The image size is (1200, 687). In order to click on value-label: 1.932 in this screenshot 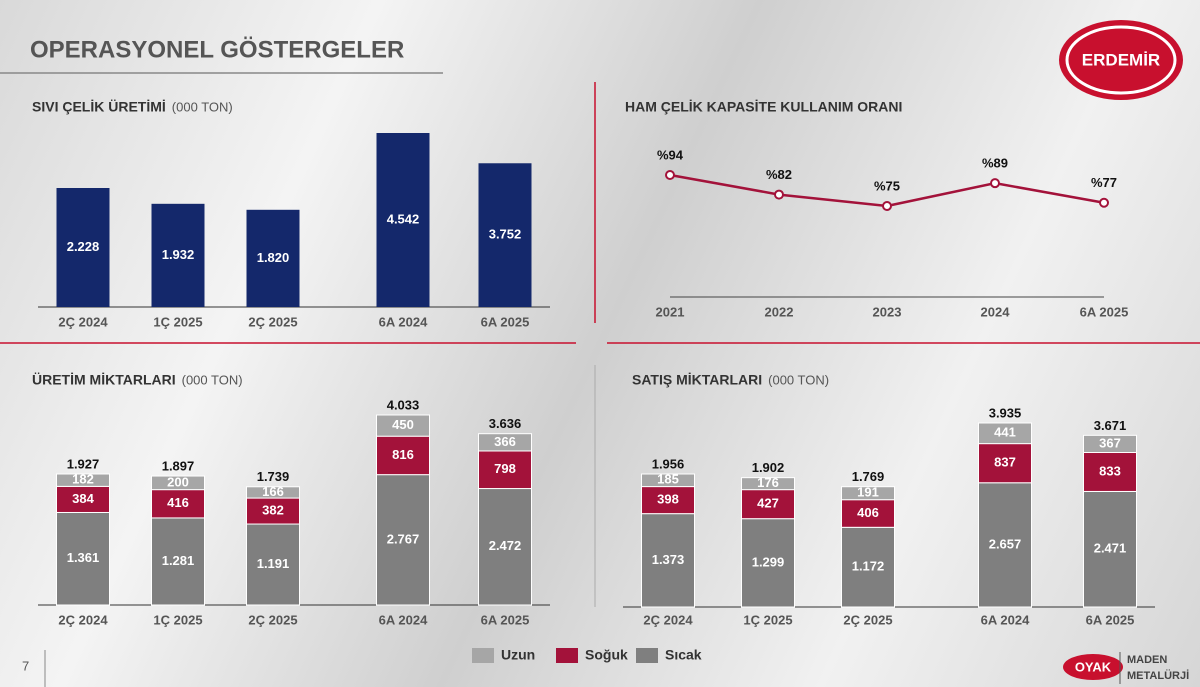, I will do `click(178, 254)`.